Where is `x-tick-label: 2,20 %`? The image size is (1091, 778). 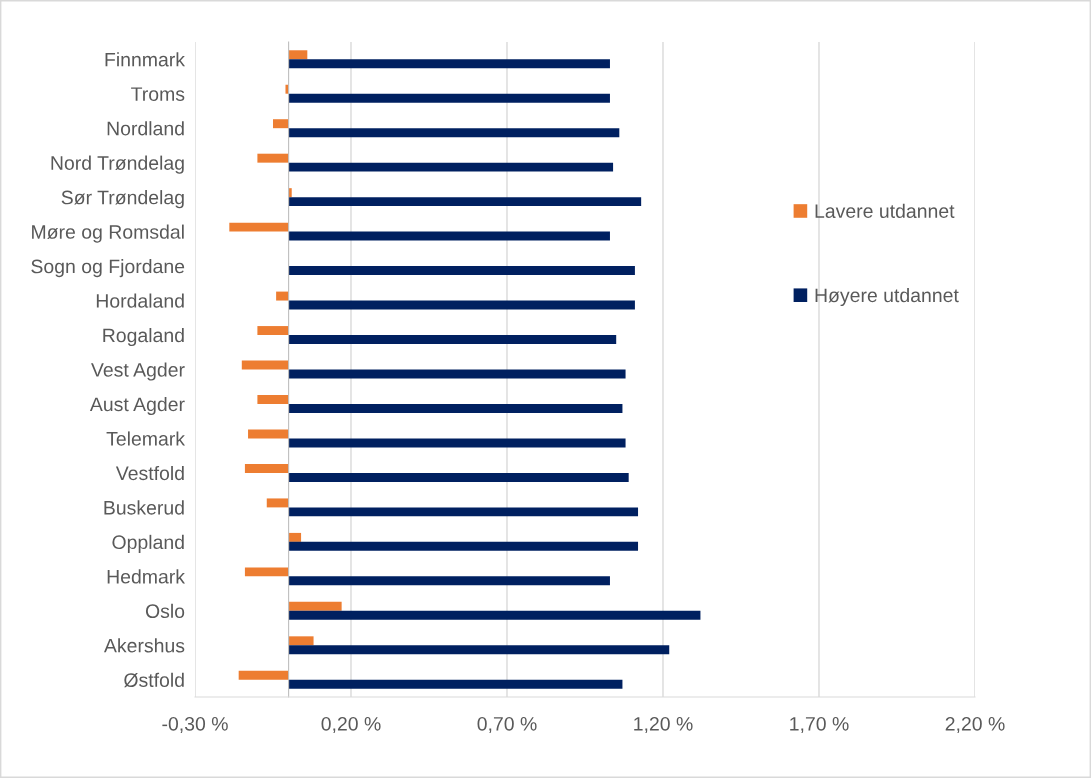
x-tick-label: 2,20 % is located at coordinates (975, 725).